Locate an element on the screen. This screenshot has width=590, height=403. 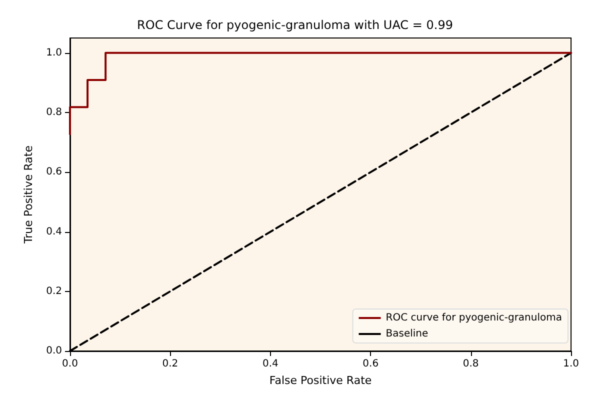
legend-label: Baseline is located at coordinates (407, 334).